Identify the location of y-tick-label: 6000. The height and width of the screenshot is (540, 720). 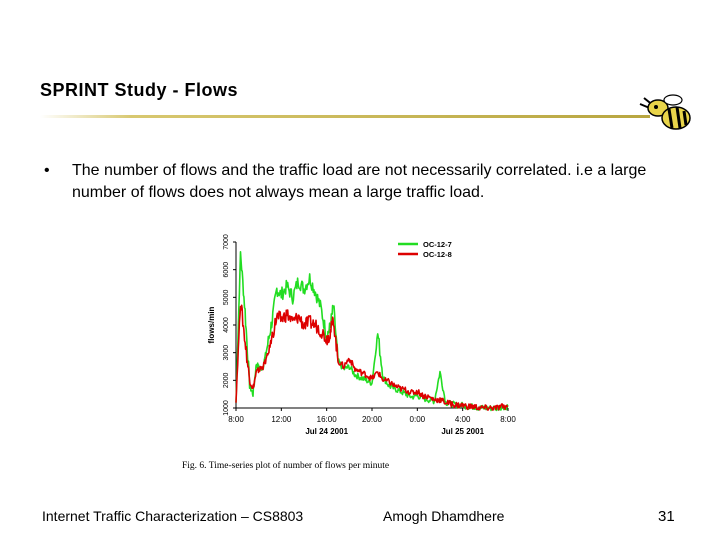
(226, 270).